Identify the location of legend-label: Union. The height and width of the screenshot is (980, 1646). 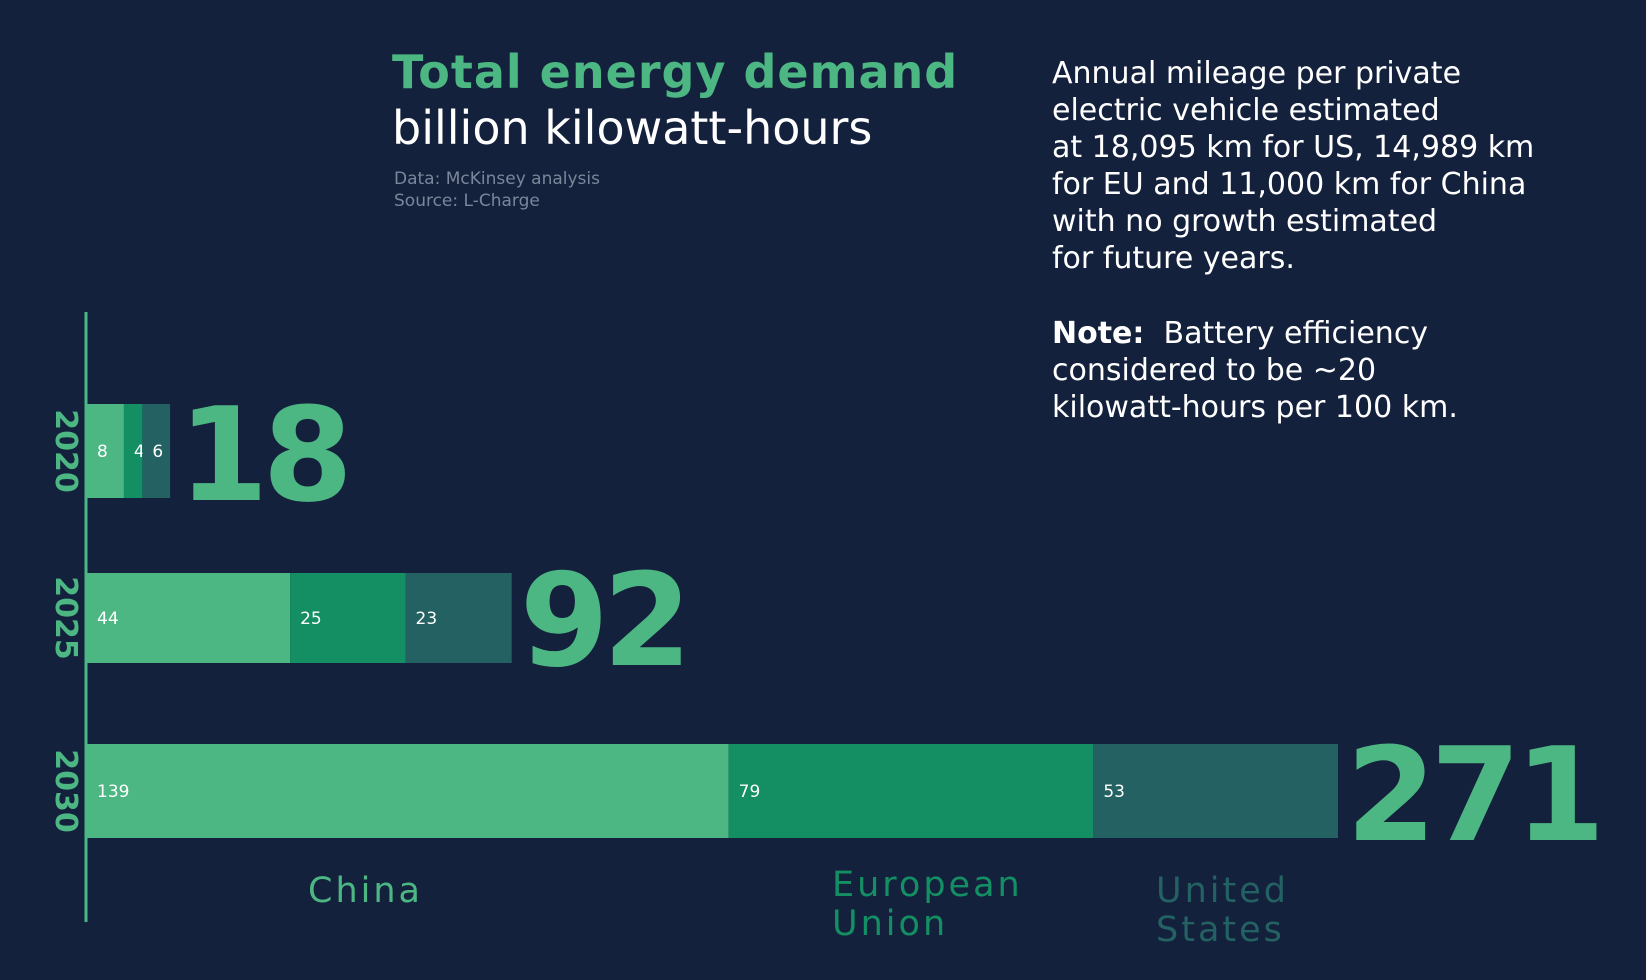
(890, 924).